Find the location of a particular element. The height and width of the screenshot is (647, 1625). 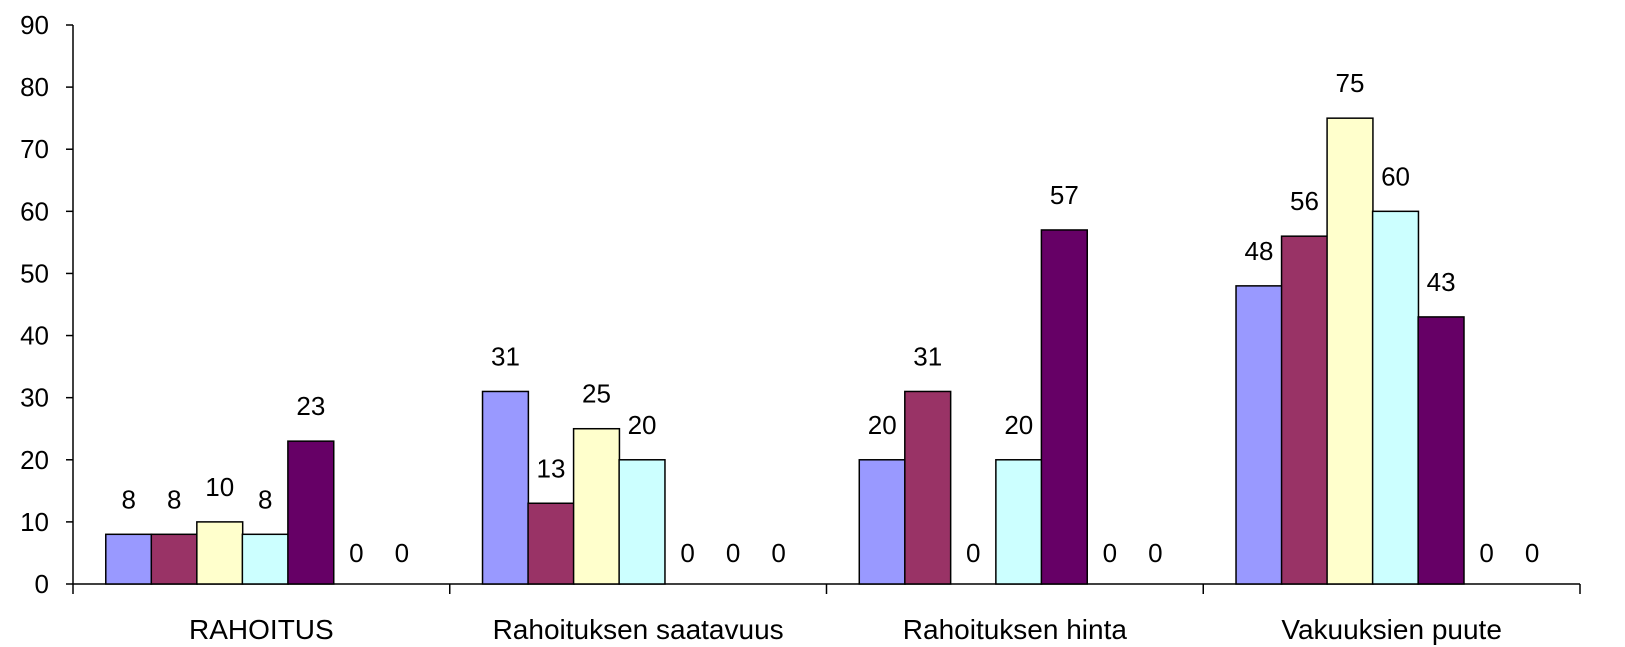

data-label: 60 is located at coordinates (1395, 176).